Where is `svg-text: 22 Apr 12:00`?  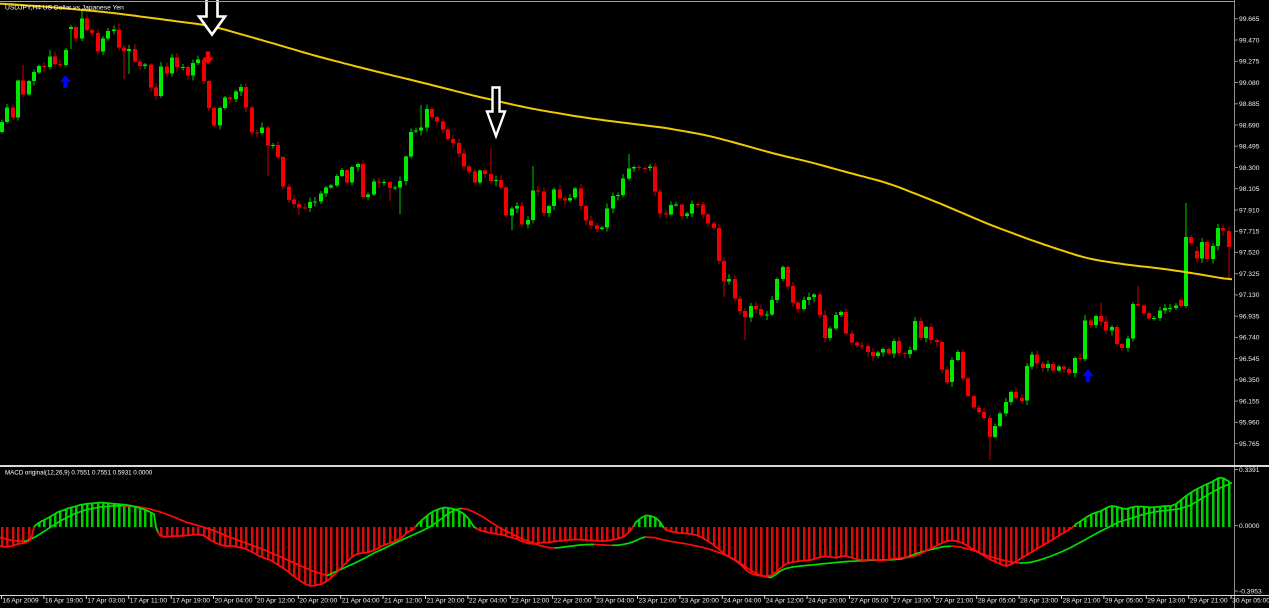 svg-text: 22 Apr 12:00 is located at coordinates (530, 601).